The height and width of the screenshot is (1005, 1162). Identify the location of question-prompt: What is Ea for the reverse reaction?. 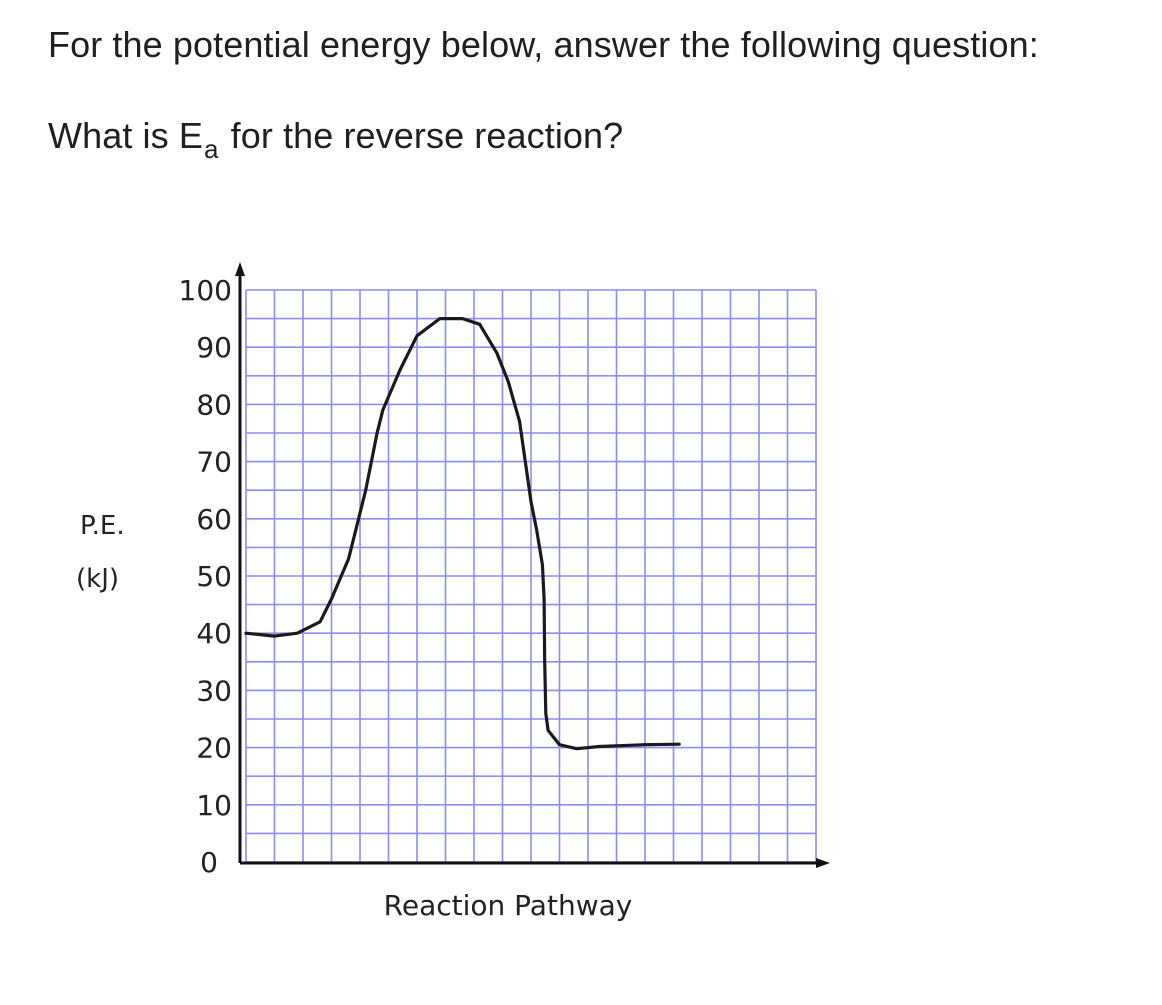
(336, 139).